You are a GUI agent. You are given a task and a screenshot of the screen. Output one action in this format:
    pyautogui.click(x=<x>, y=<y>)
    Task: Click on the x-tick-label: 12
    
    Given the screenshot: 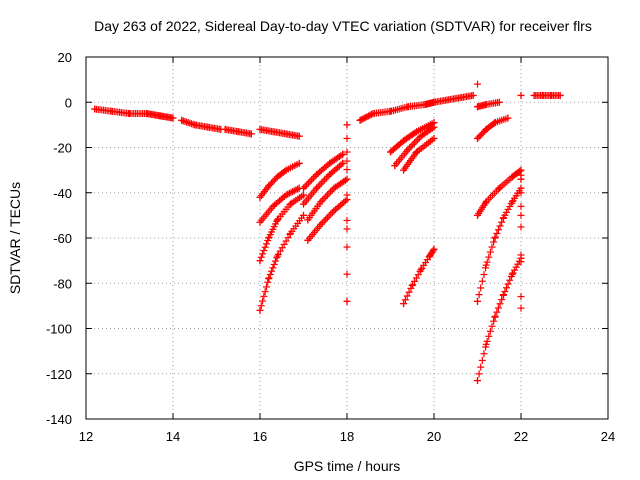 What is the action you would take?
    pyautogui.click(x=86, y=436)
    